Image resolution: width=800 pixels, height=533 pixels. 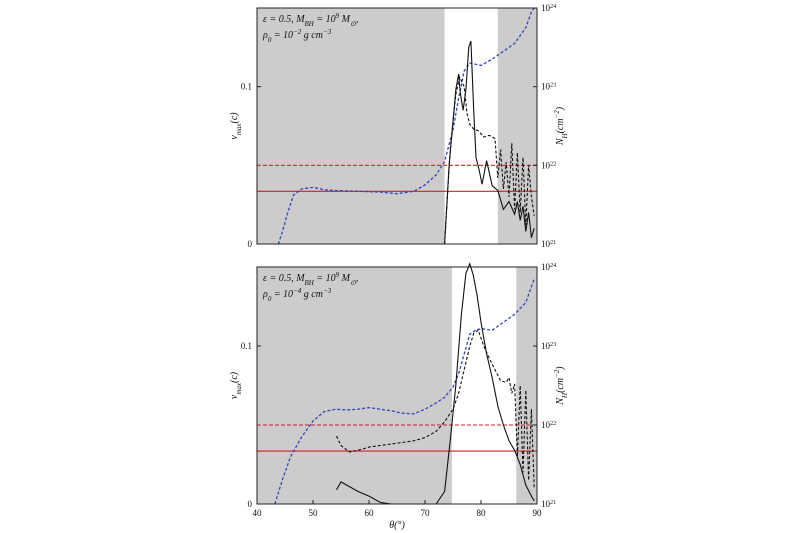 I want to click on annotation-1-0: ε = 0.5, MBH = 109 M⊙,, so click(x=310, y=279).